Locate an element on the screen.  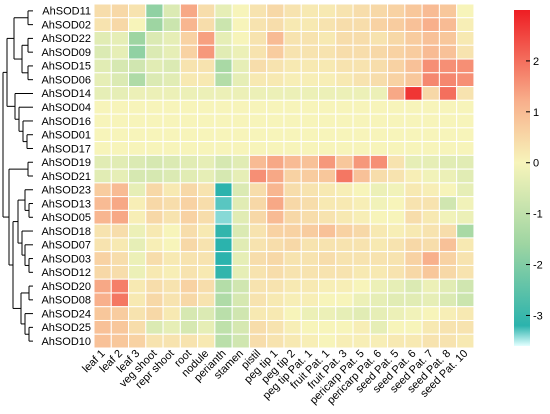
row-label: AhSOD03 is located at coordinates (66, 259).